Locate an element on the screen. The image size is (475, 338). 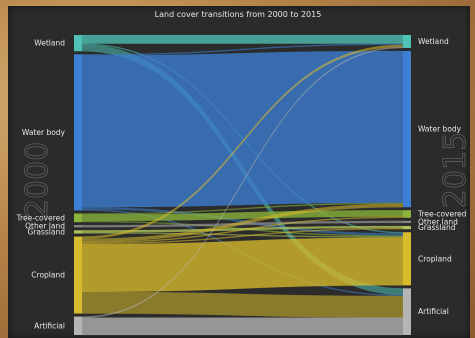
right-label-art: Artificial is located at coordinates (433, 311).